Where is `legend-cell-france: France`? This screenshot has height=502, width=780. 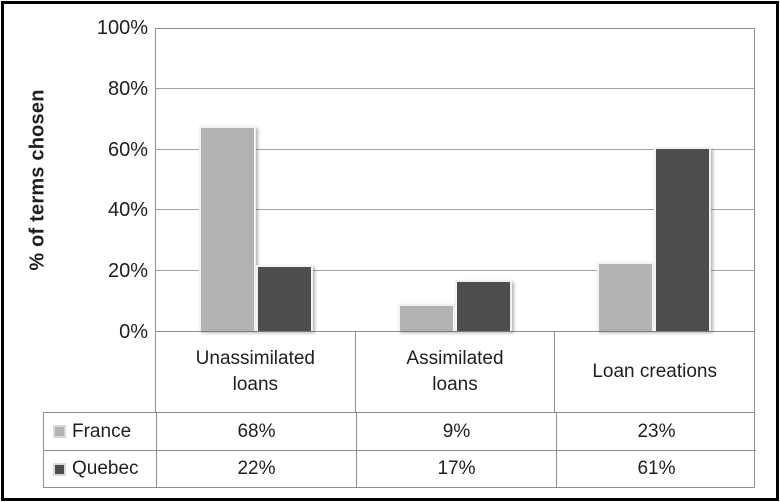 legend-cell-france: France is located at coordinates (100, 431).